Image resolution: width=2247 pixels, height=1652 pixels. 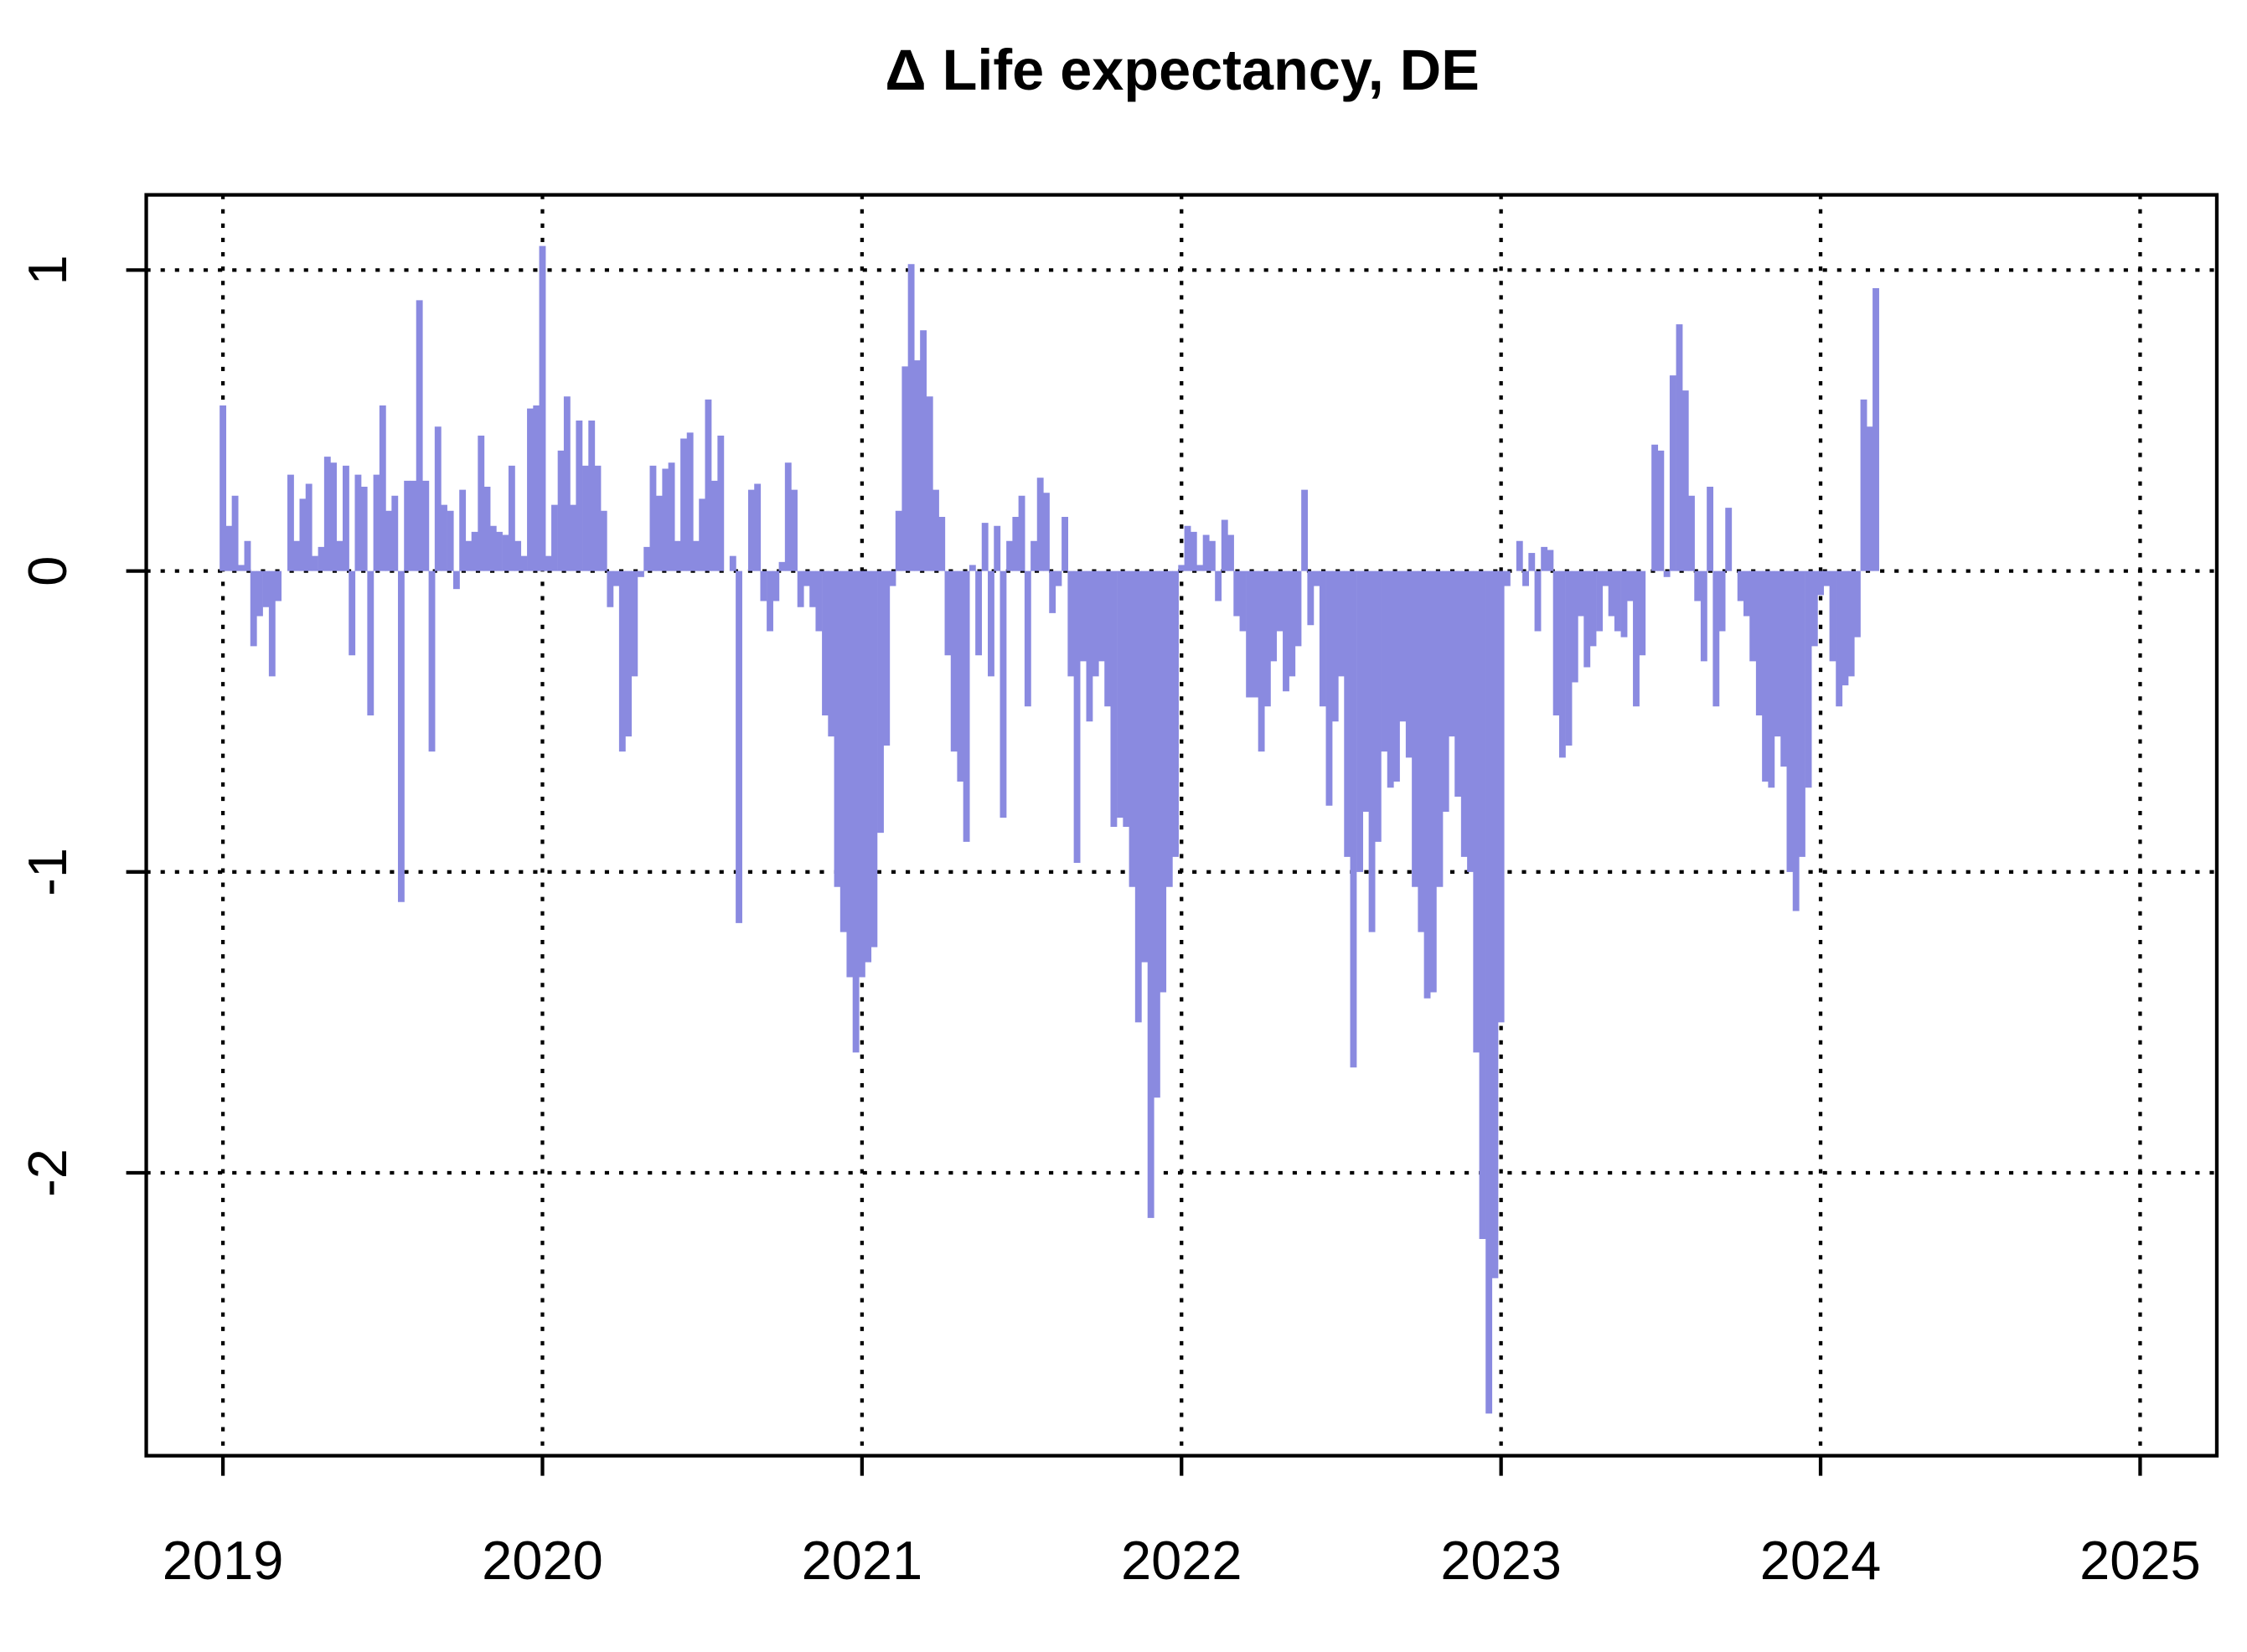 I want to click on x-tick-label: 2022, so click(x=1182, y=1560).